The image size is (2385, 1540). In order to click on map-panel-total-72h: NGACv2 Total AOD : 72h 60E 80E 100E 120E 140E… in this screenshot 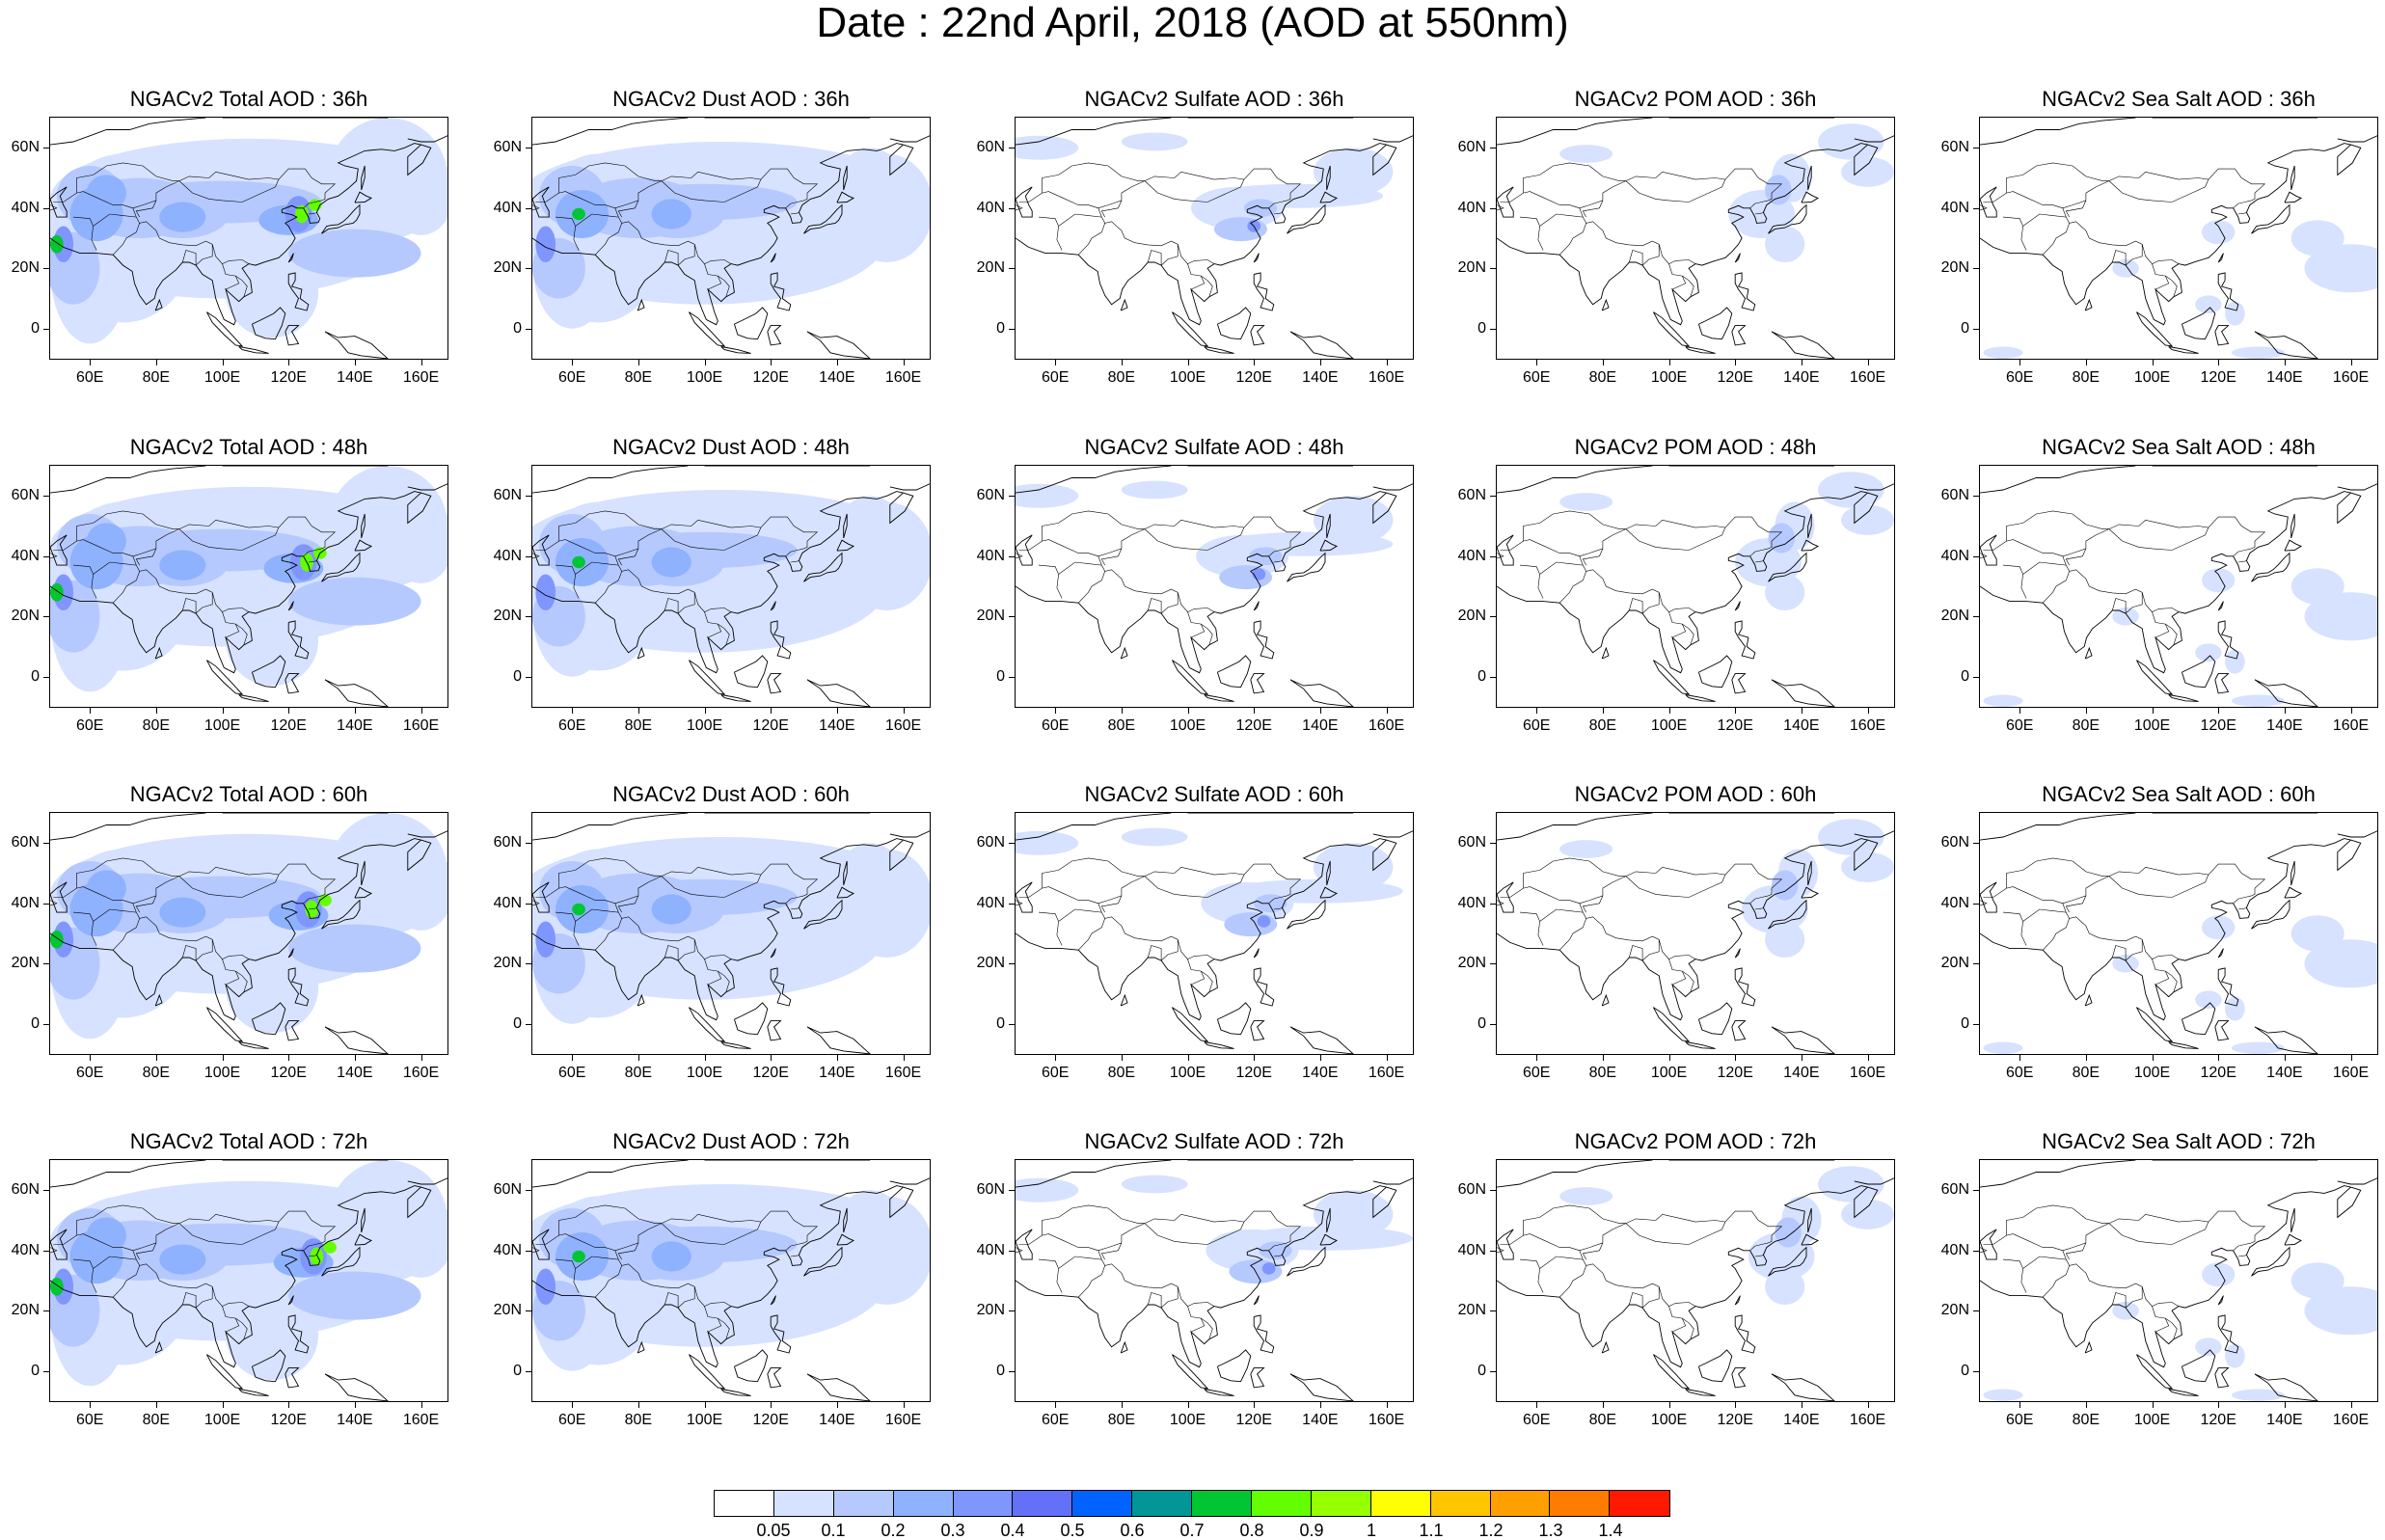, I will do `click(230, 1279)`.